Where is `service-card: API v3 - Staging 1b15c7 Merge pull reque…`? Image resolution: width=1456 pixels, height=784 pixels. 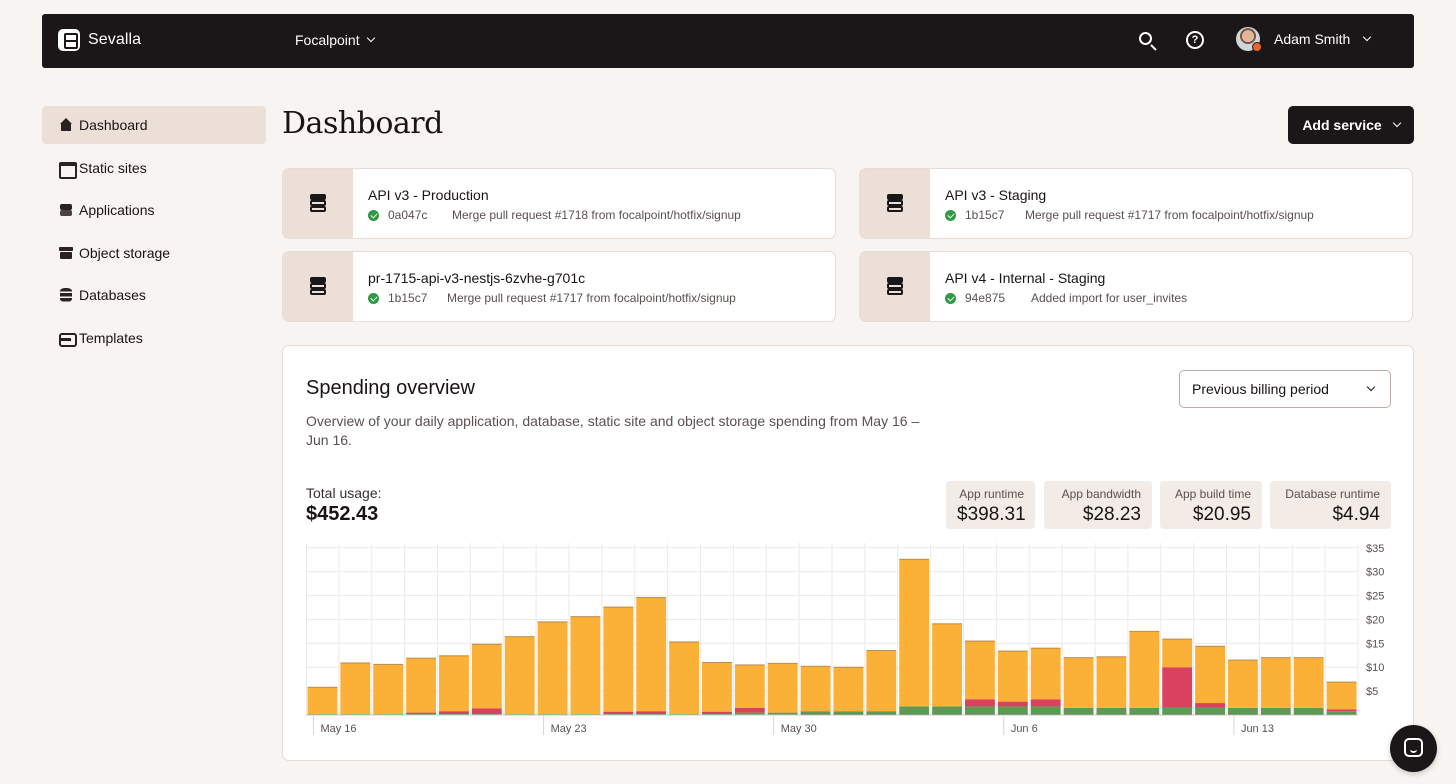
service-card: API v3 - Staging 1b15c7 Merge pull reque… is located at coordinates (1136, 203).